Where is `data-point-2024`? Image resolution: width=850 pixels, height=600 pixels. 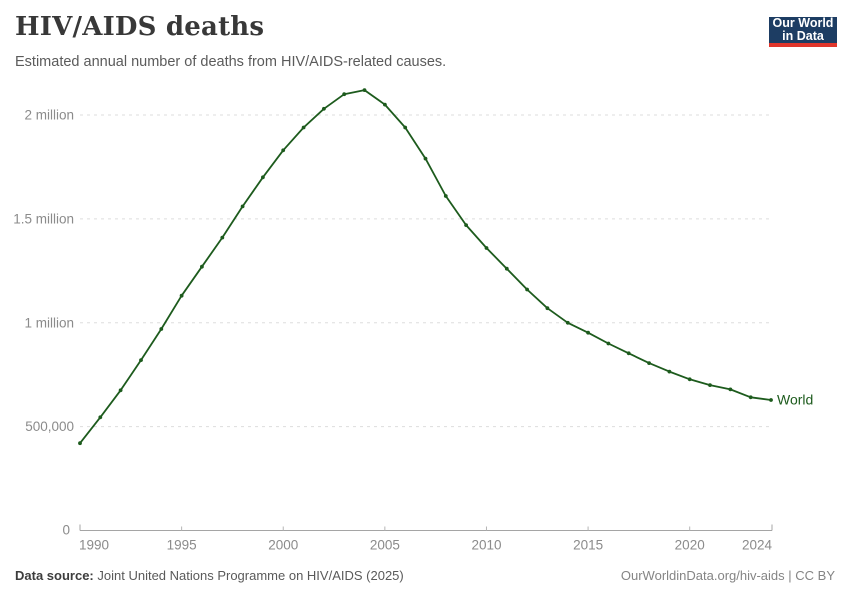 data-point-2024 is located at coordinates (771, 400).